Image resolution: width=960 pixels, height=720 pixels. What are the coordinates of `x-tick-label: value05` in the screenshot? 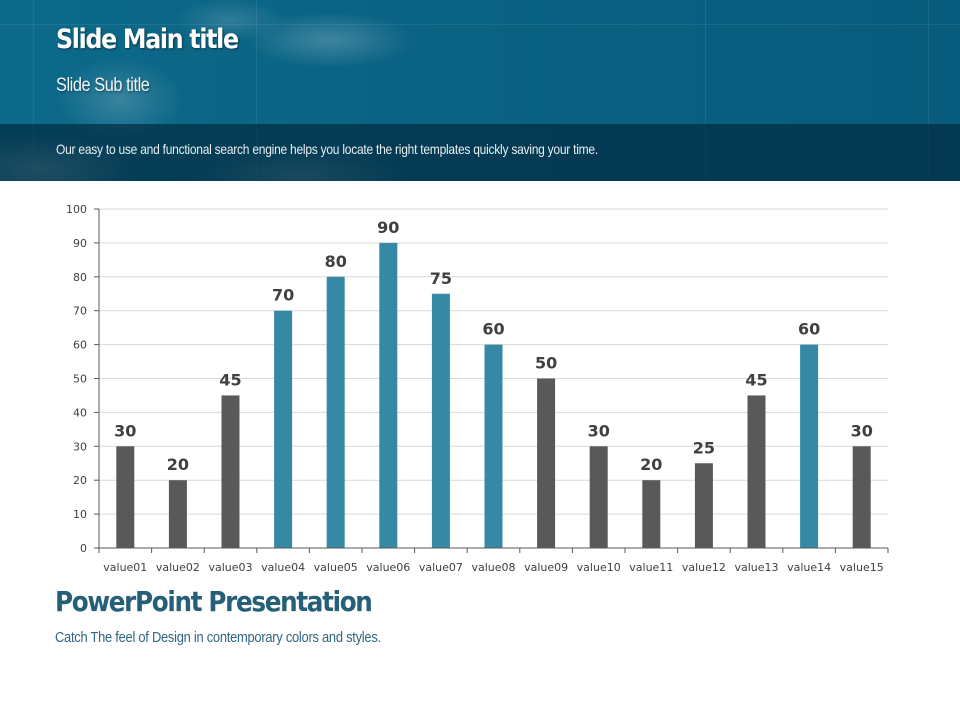 It's located at (336, 567).